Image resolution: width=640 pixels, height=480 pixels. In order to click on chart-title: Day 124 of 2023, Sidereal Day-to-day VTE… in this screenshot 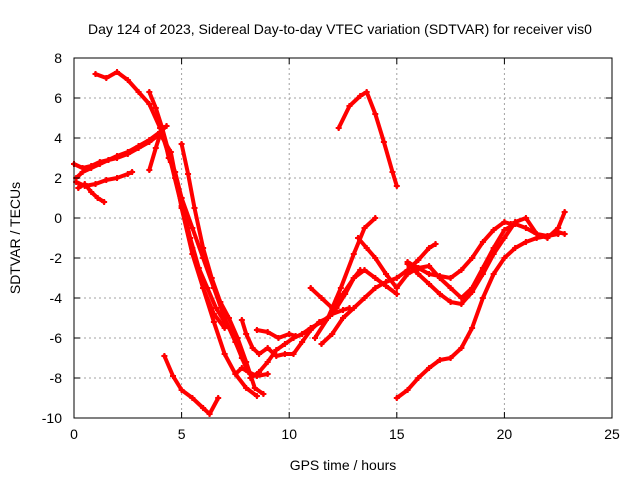, I will do `click(340, 29)`.